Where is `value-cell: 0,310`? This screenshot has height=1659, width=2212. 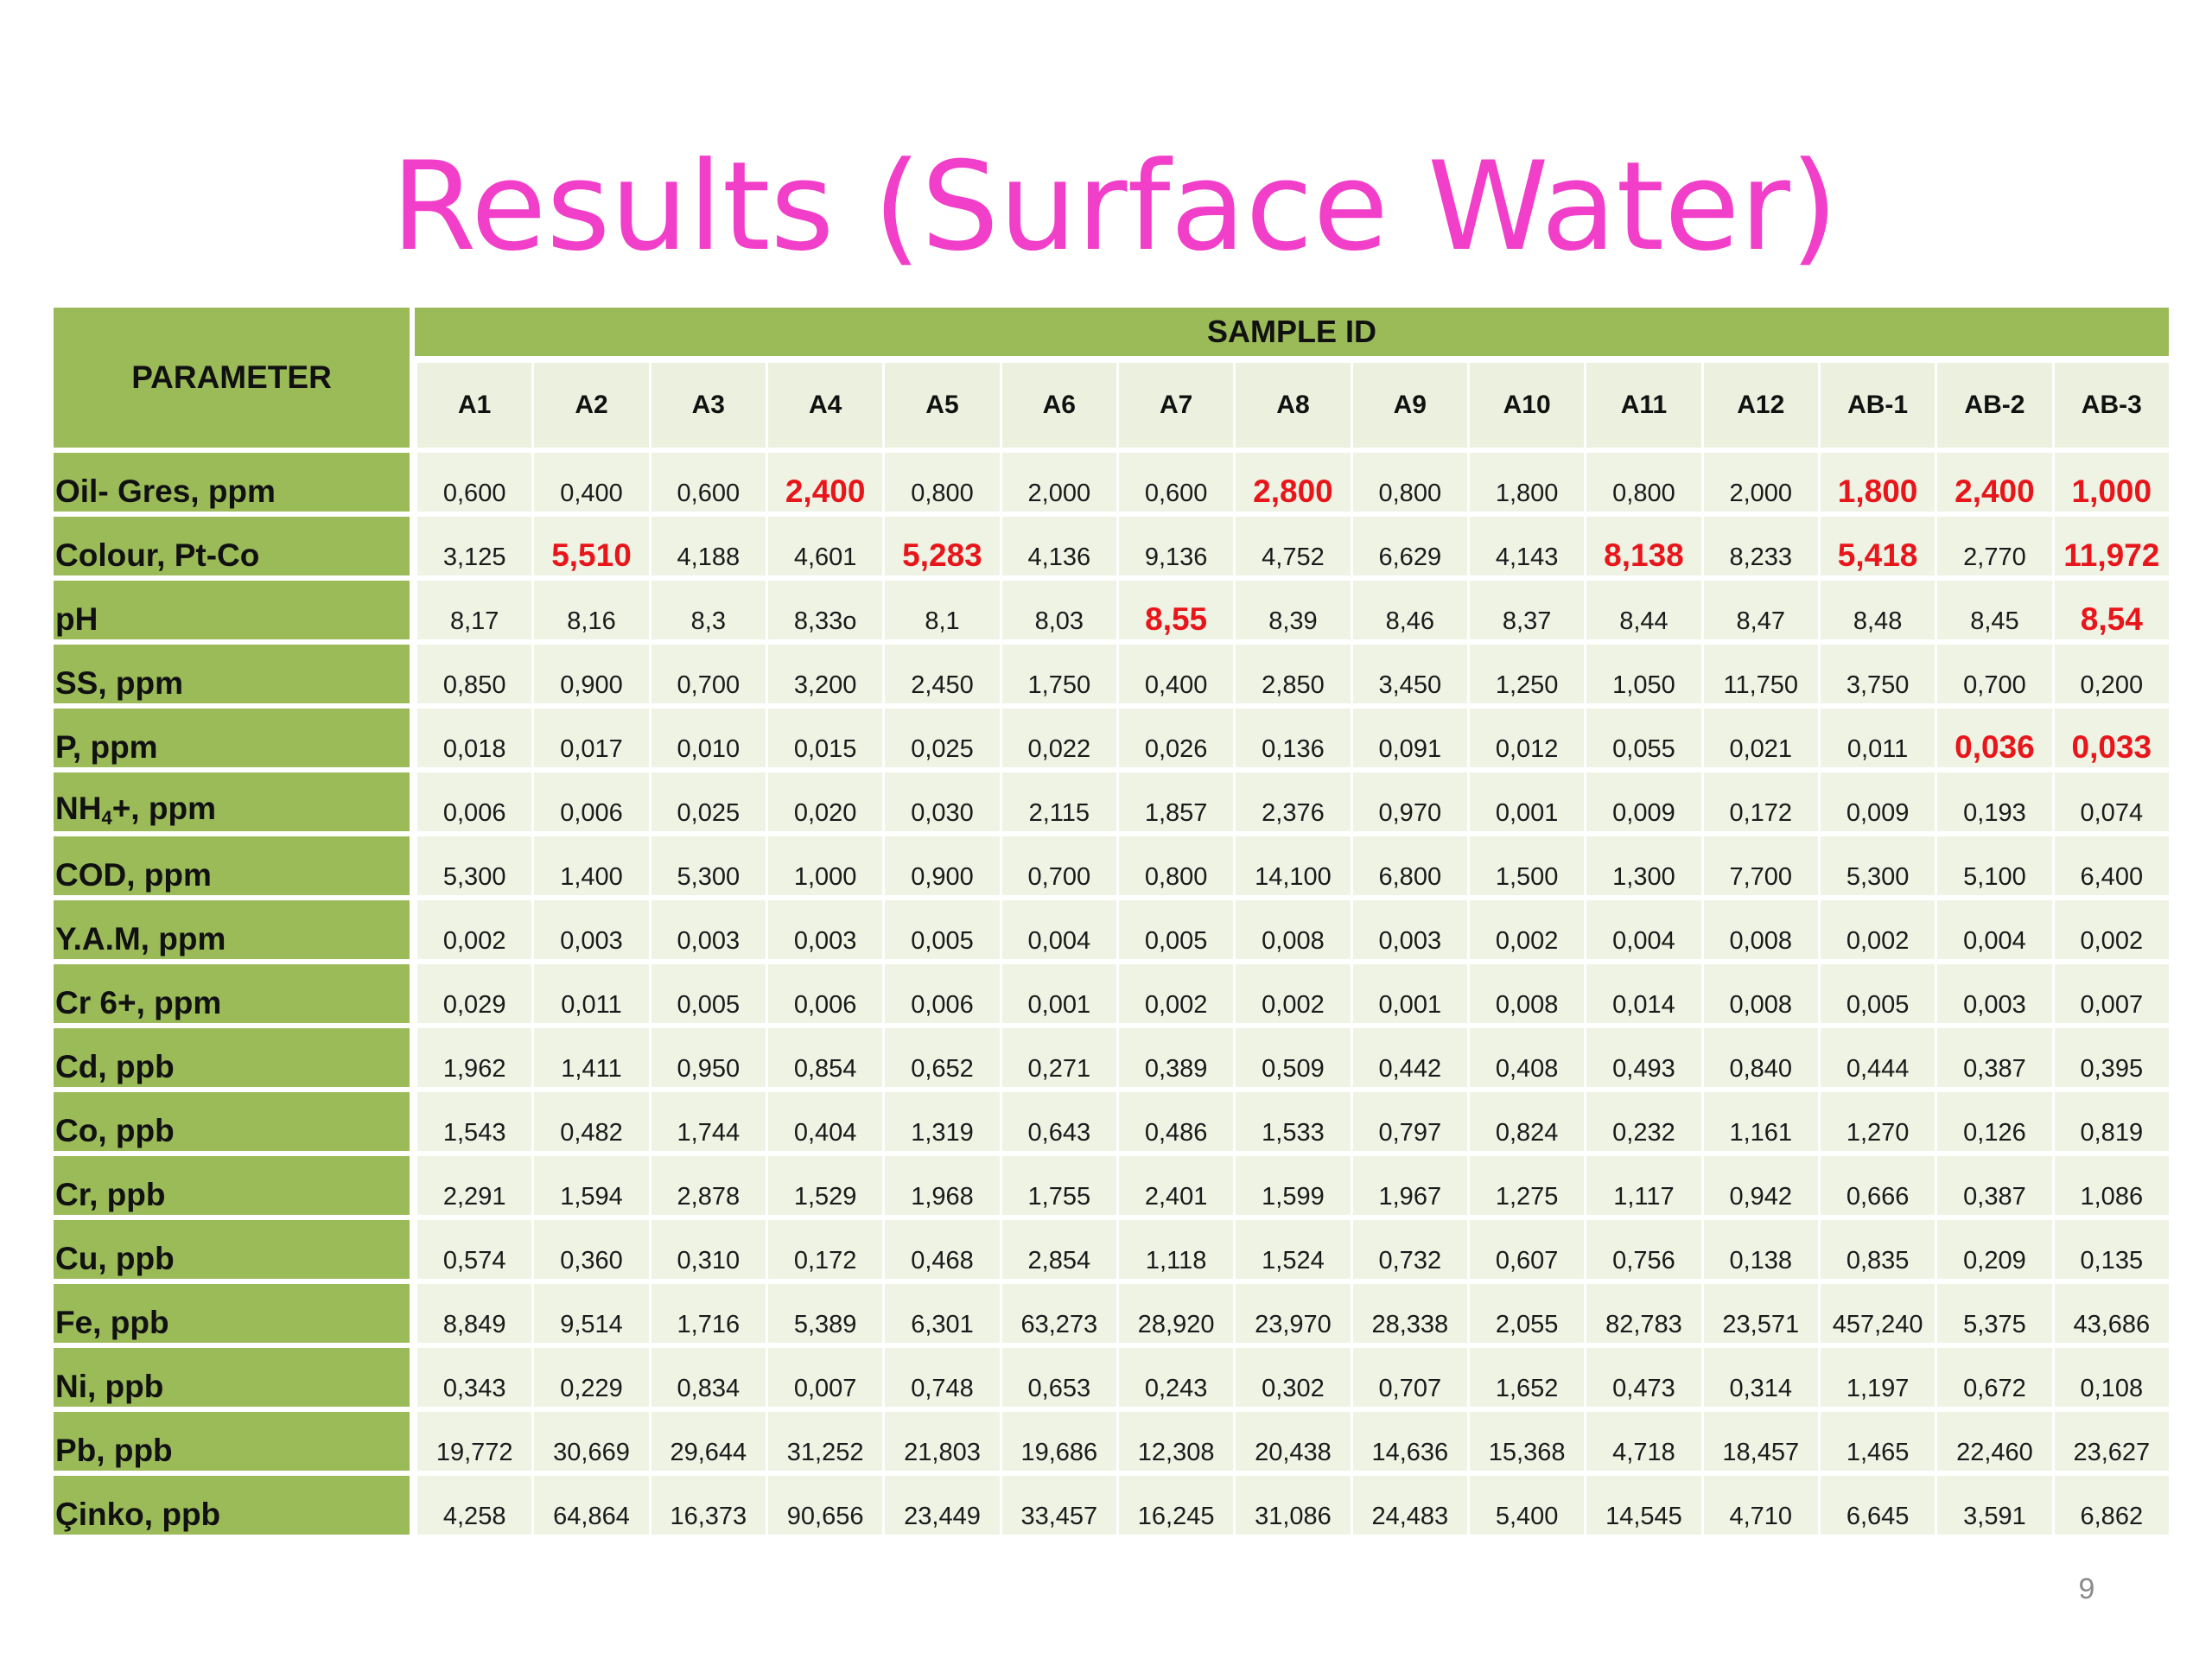
value-cell: 0,310 is located at coordinates (707, 1252).